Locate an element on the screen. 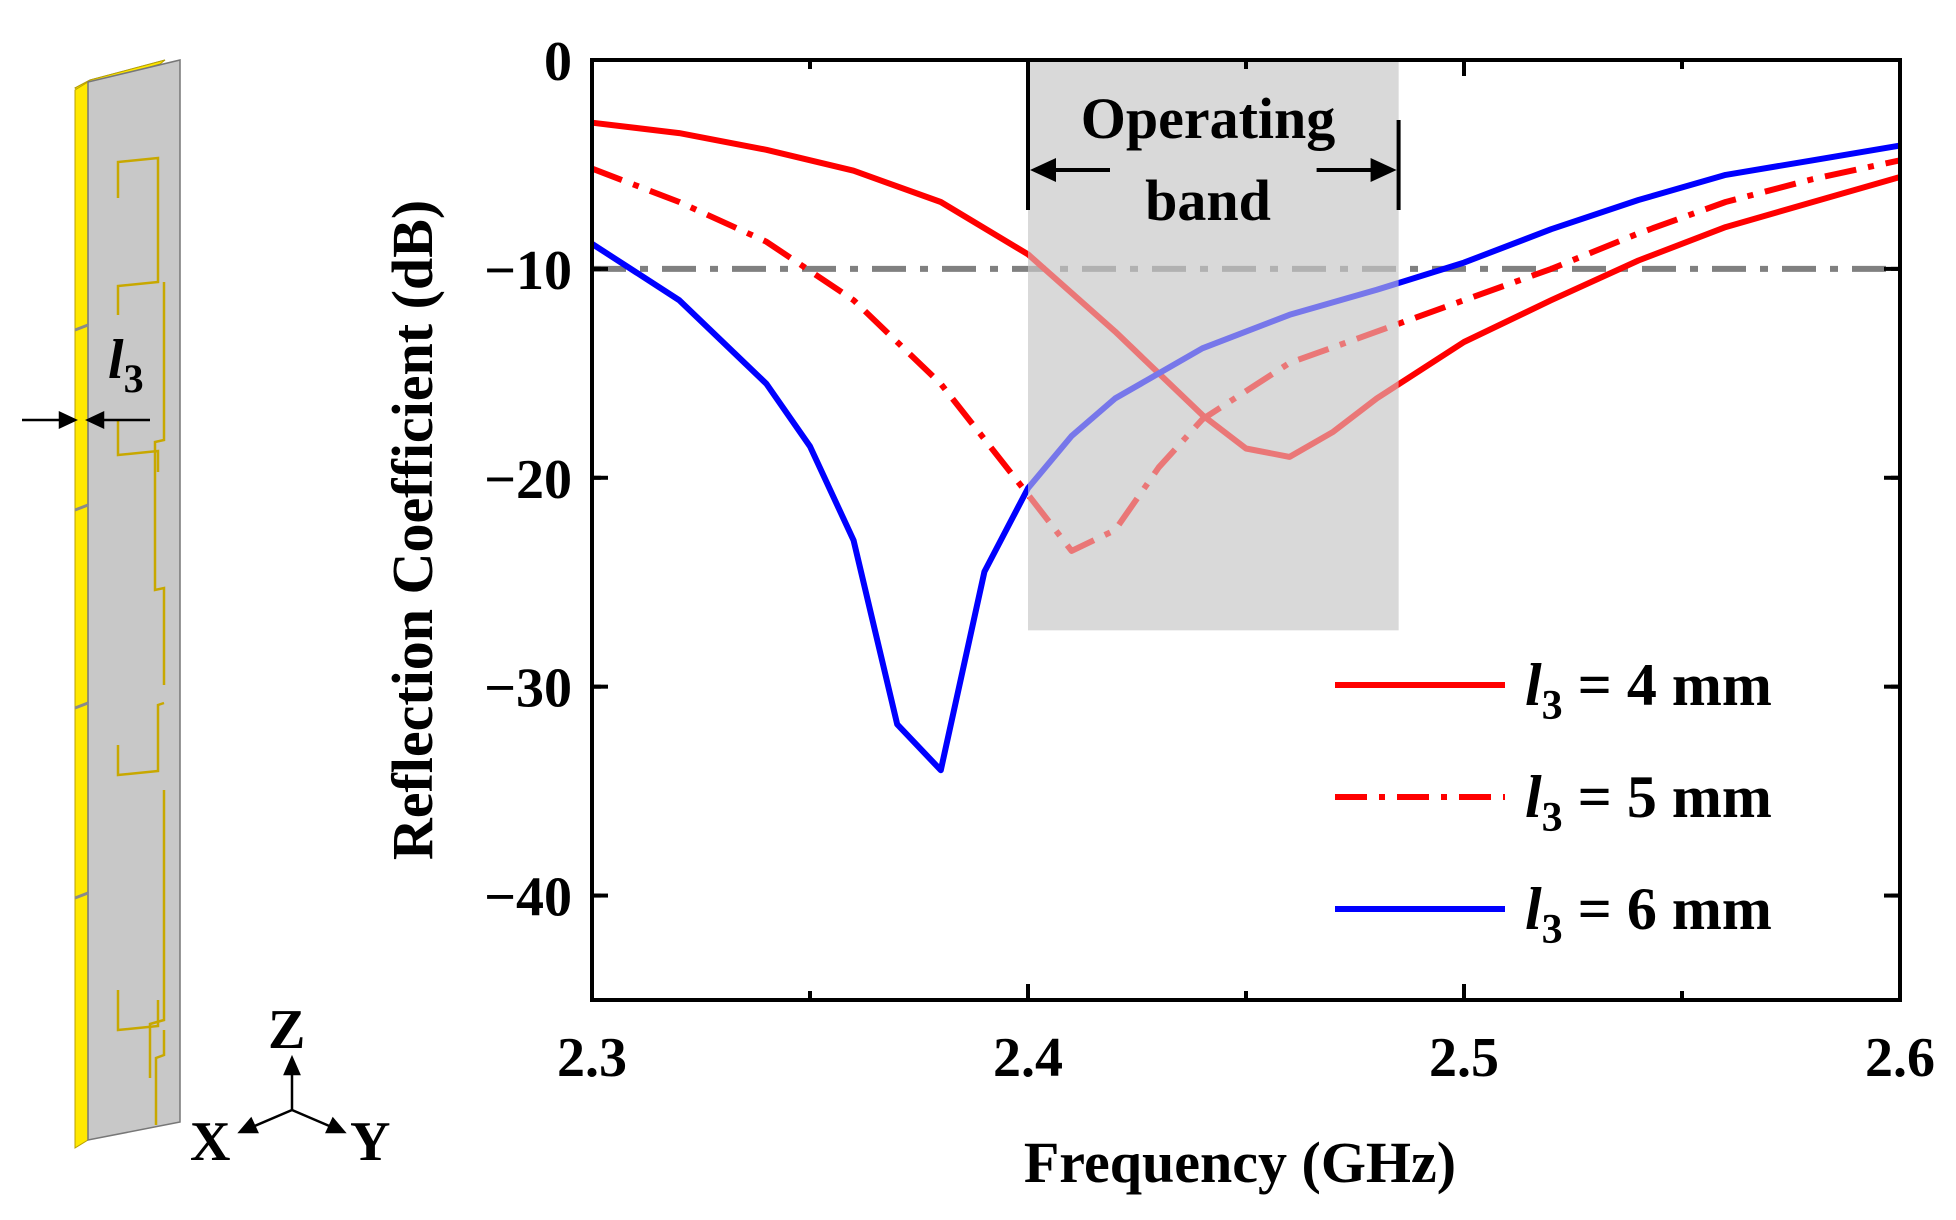 The width and height of the screenshot is (1956, 1220). antenna-traces is located at coordinates (141, 640).